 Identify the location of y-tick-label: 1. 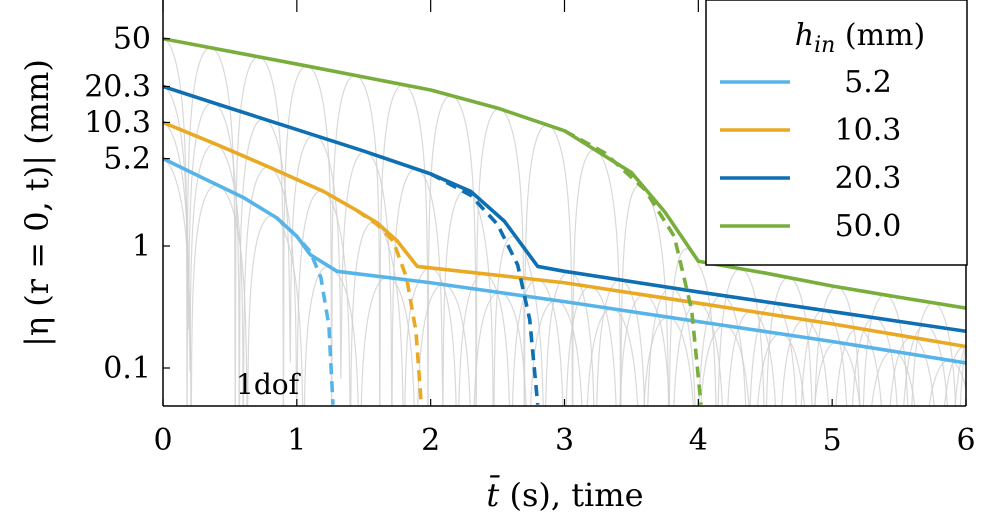
(141, 246).